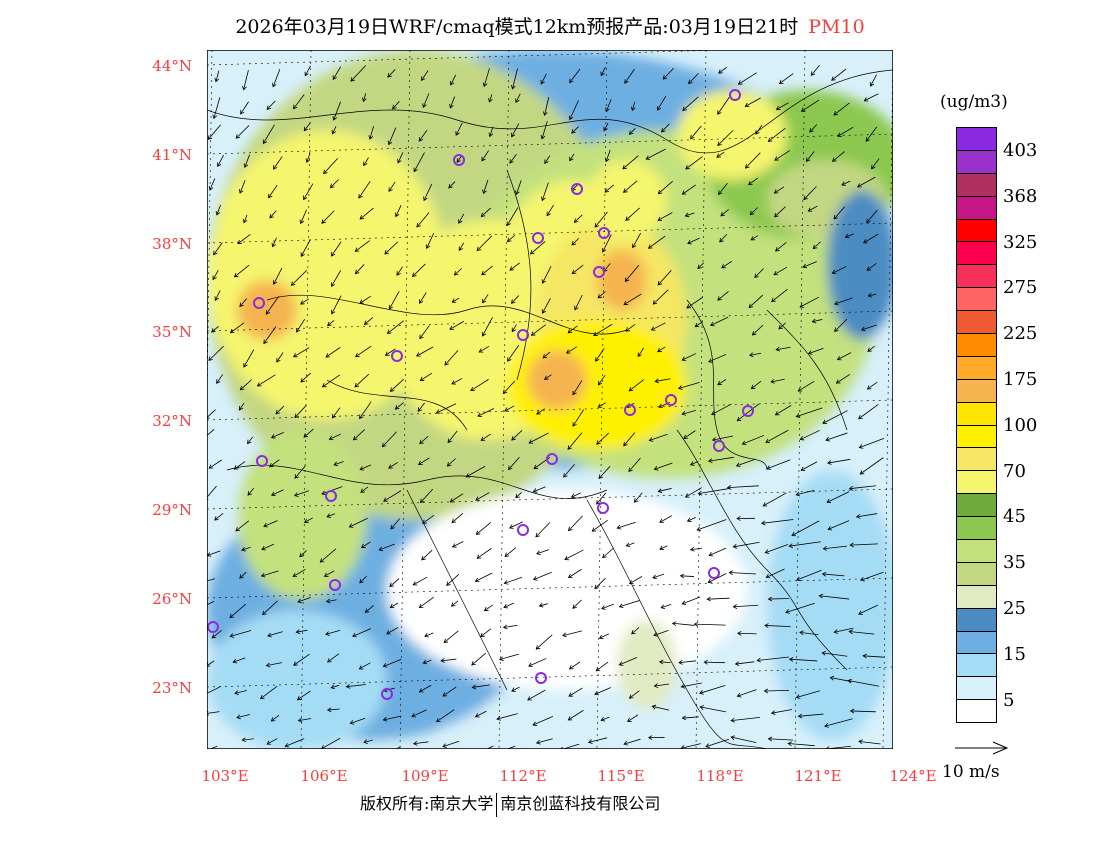 This screenshot has width=1100, height=850. What do you see at coordinates (1020, 334) in the screenshot?
I see `colorbar-label: 225` at bounding box center [1020, 334].